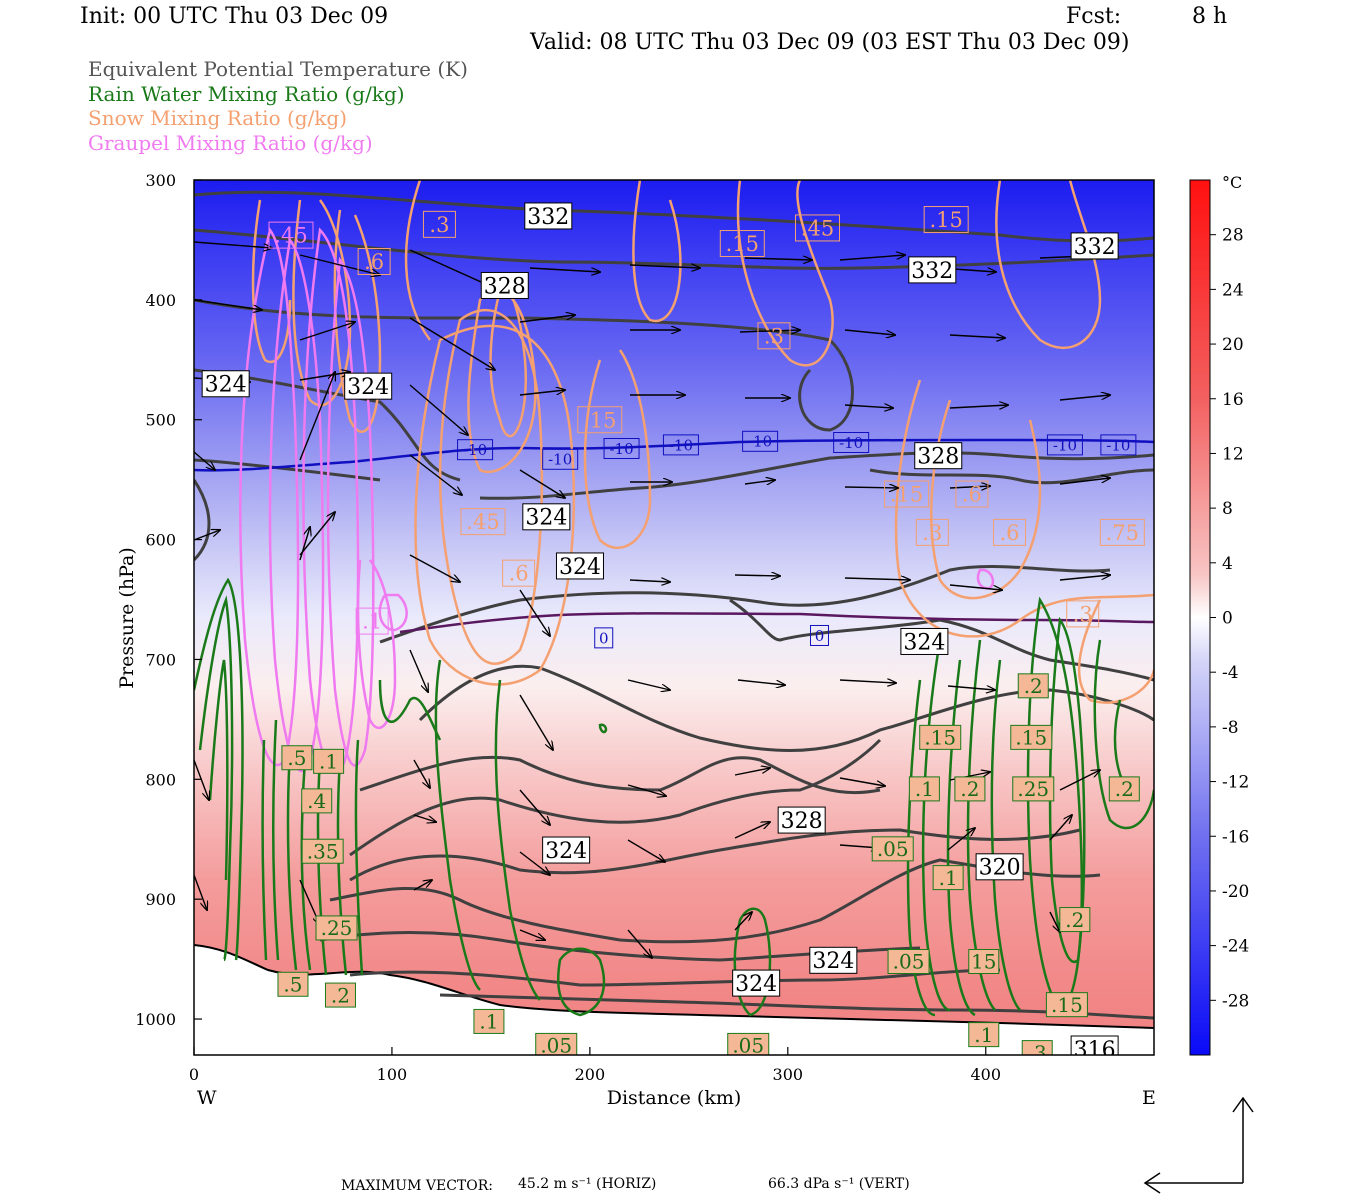 The image size is (1350, 1200). What do you see at coordinates (839, 1184) in the screenshot?
I see `max-vector-vert: 66.3 dPa s⁻¹ (VERT)` at bounding box center [839, 1184].